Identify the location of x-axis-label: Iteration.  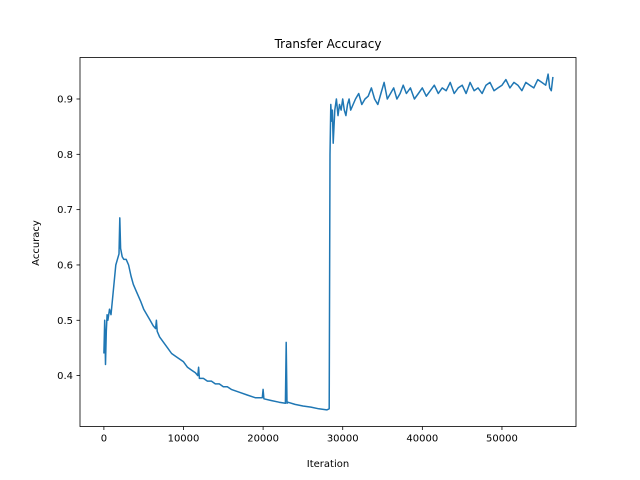
(328, 464).